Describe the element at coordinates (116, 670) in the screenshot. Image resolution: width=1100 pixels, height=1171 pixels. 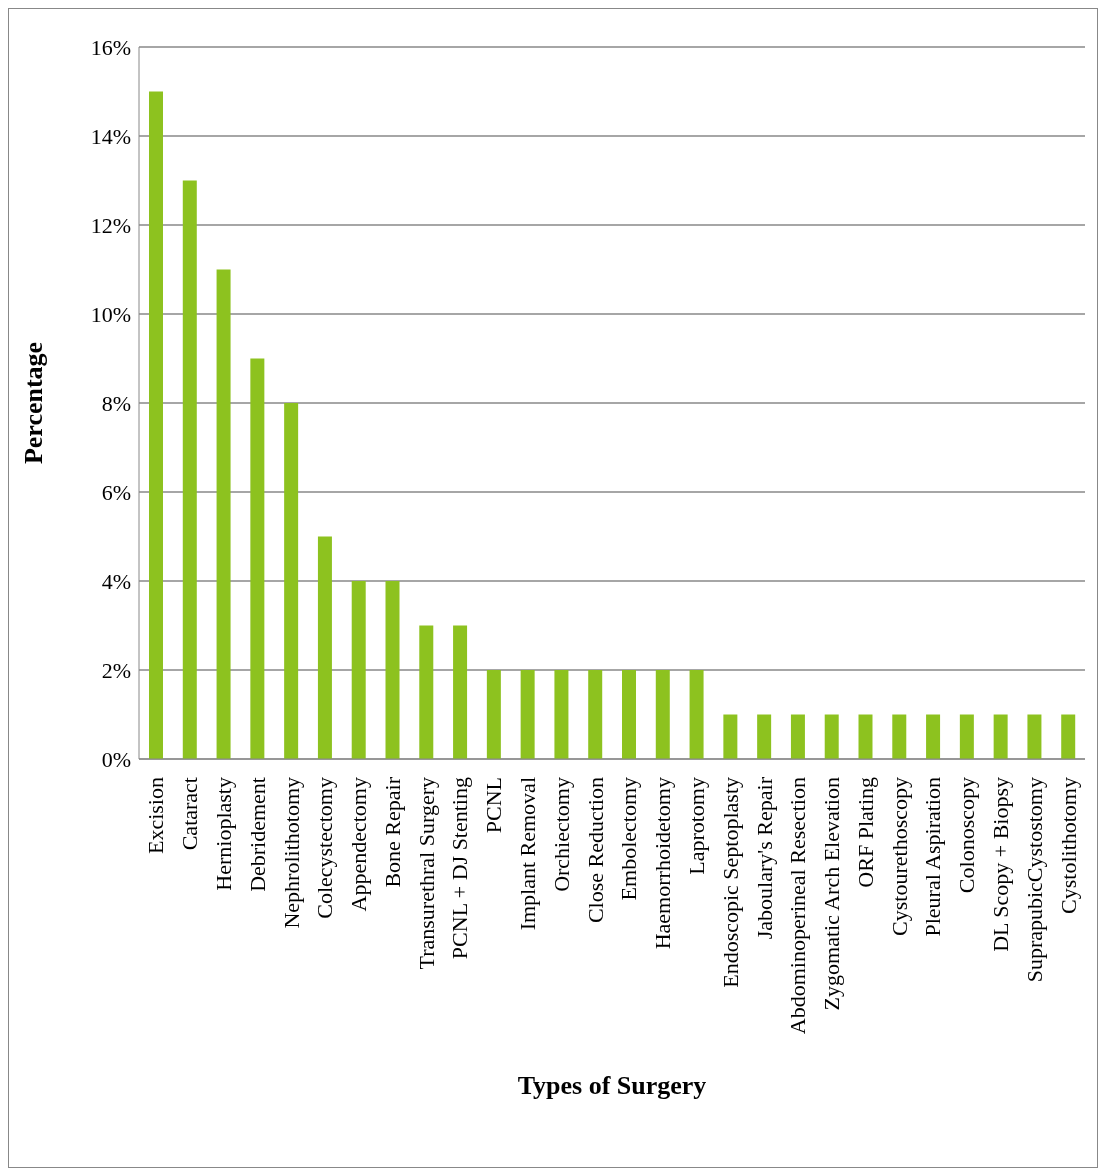
I see `y-tick-label: 2%` at that location.